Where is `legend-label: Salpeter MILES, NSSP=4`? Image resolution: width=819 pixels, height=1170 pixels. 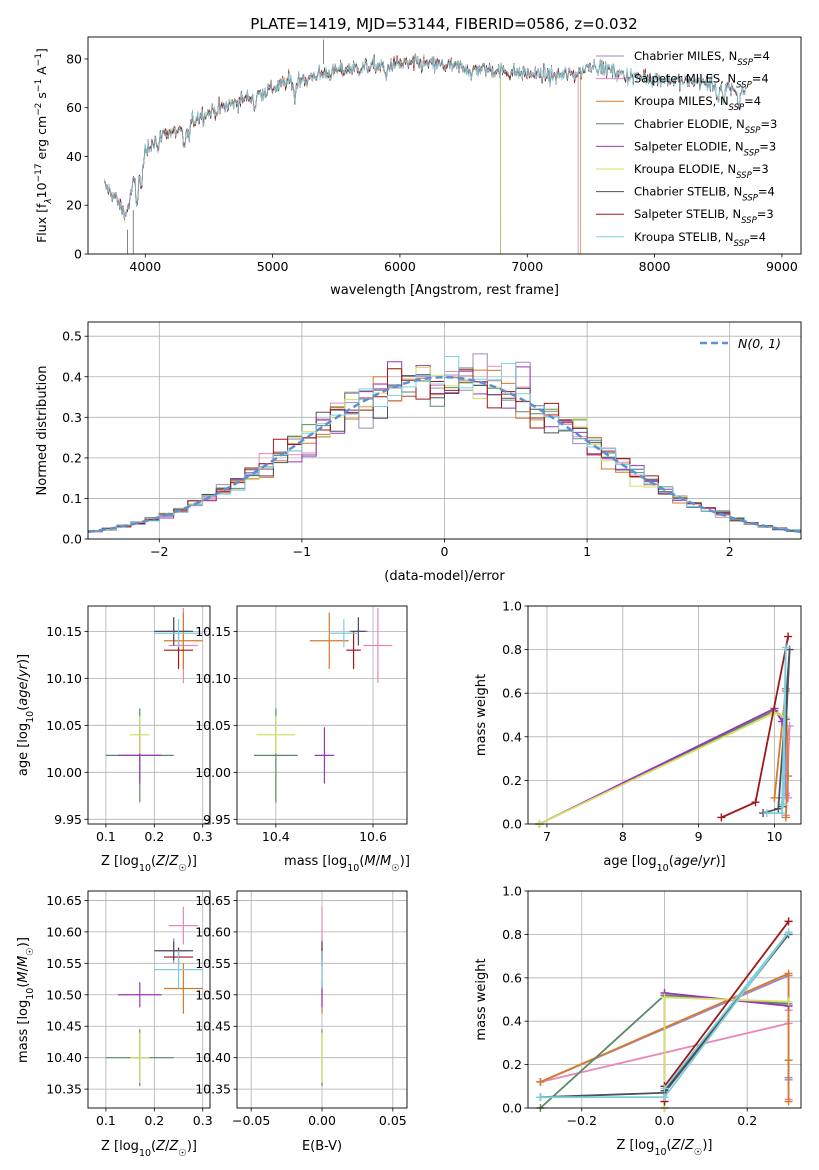
legend-label: Salpeter MILES, NSSP=4 is located at coordinates (701, 81).